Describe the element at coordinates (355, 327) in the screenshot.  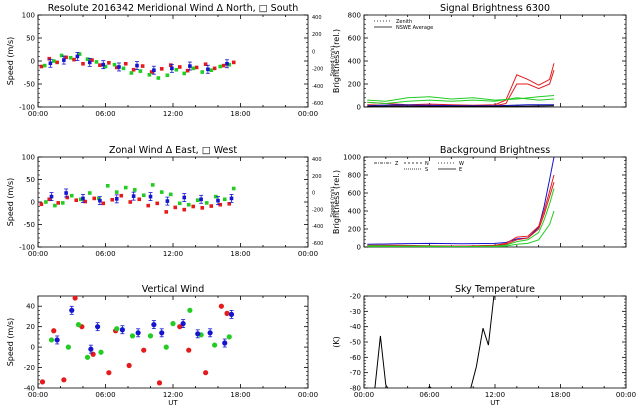
I see `y-tick-label: -40` at that location.